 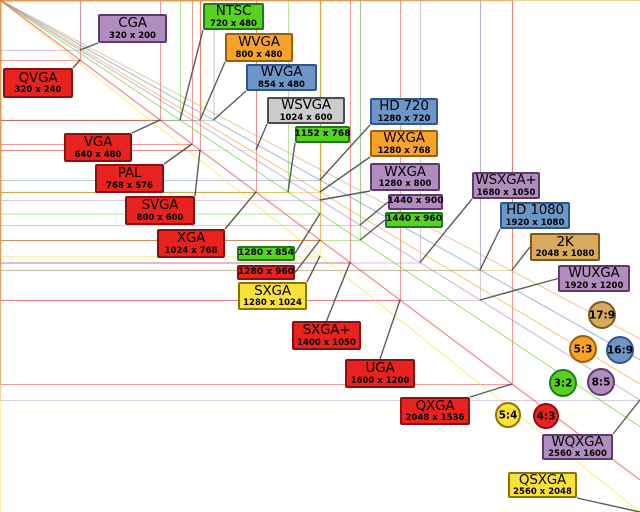 What do you see at coordinates (326, 342) in the screenshot?
I see `standard-resolution: 1400 x 1050` at bounding box center [326, 342].